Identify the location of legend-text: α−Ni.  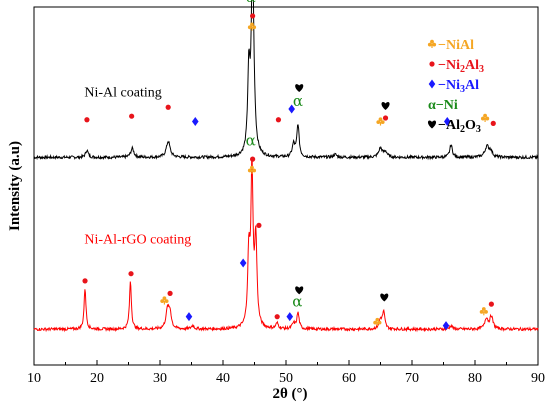
(443, 105).